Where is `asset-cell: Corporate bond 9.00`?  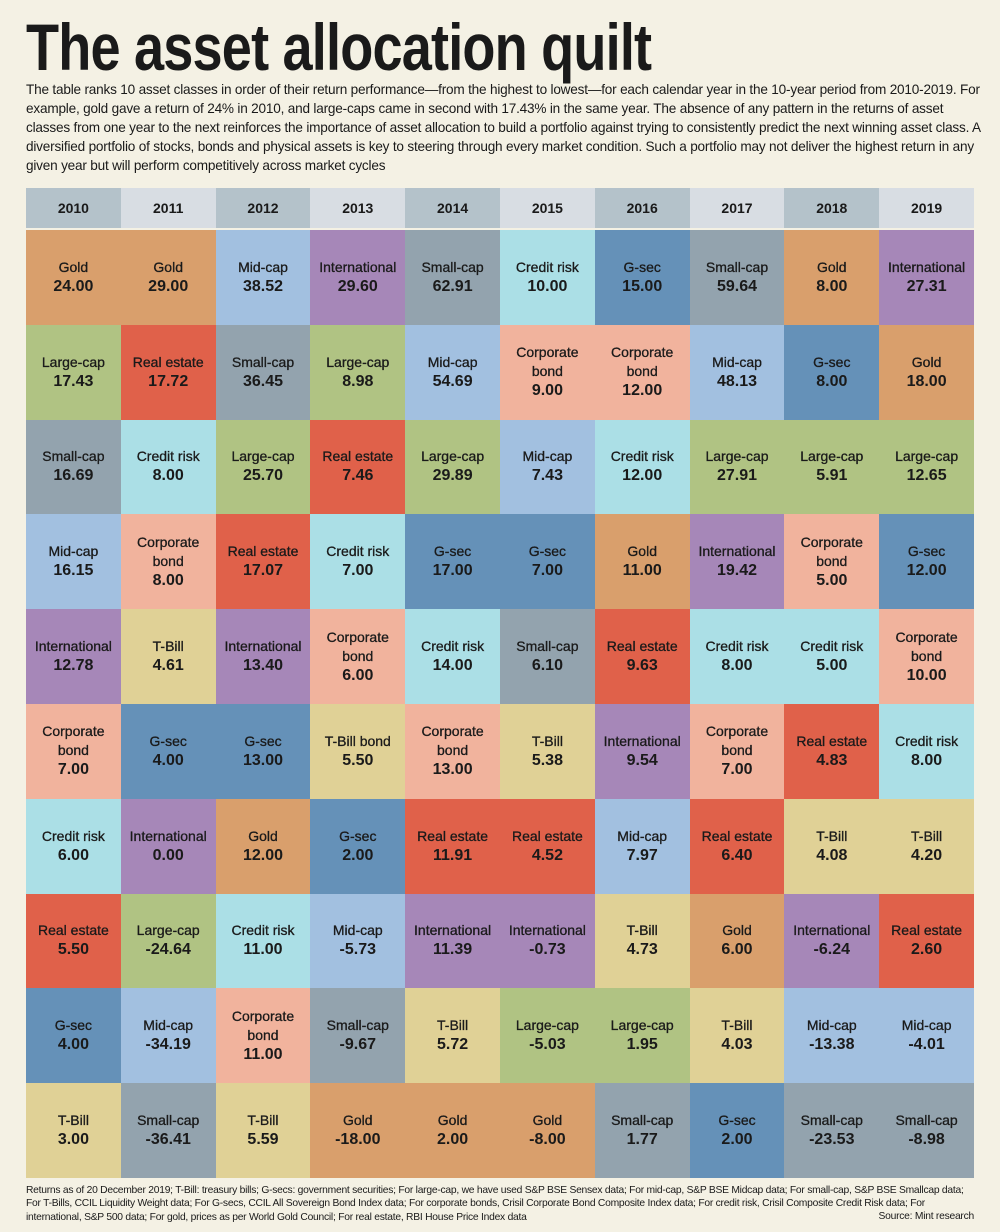
asset-cell: Corporate bond 9.00 is located at coordinates (547, 372).